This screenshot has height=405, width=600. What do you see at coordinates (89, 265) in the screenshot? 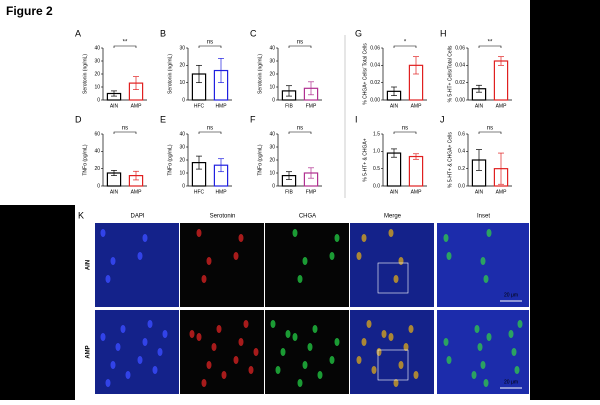
I see `row-label: AIN` at bounding box center [89, 265].